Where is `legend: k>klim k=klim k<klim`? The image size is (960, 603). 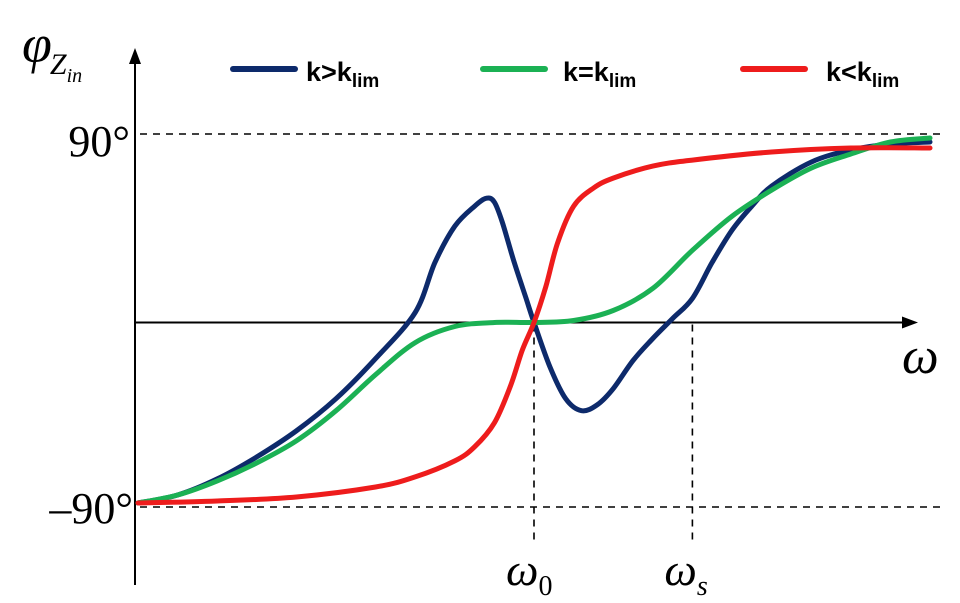 legend: k>klim k=klim k<klim is located at coordinates (564, 74).